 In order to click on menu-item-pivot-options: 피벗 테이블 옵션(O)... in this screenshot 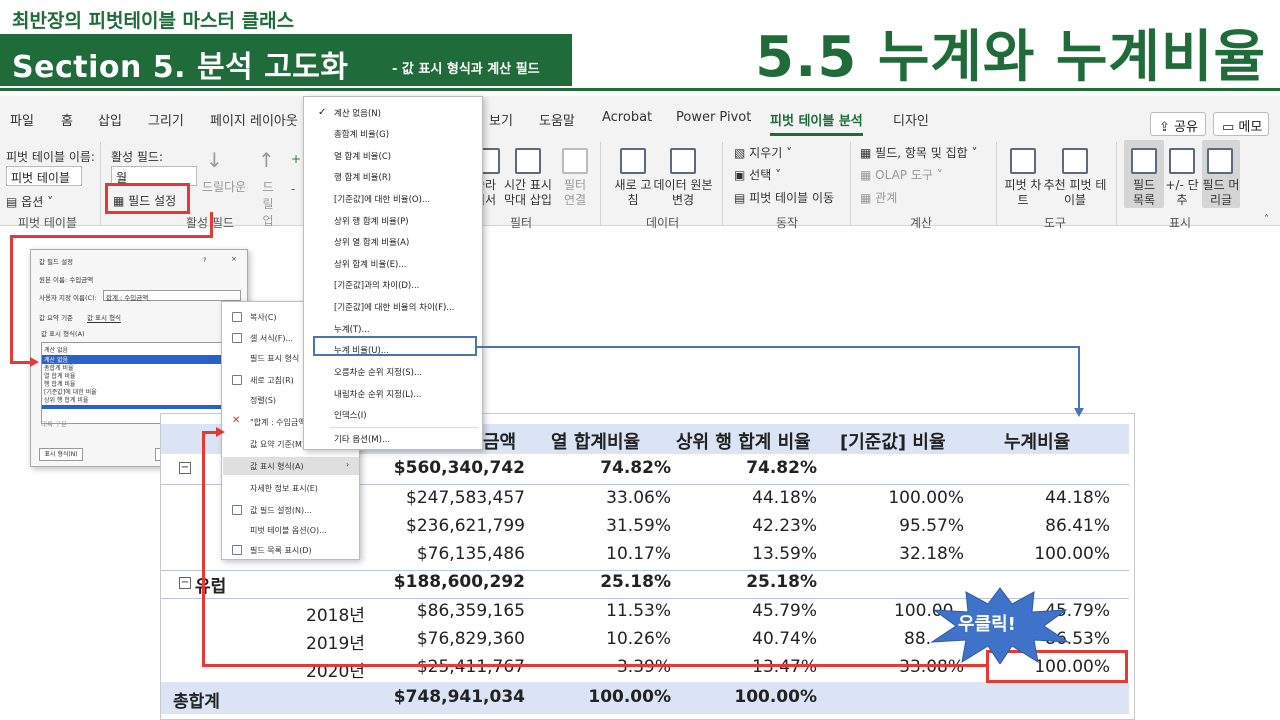, I will do `click(288, 530)`.